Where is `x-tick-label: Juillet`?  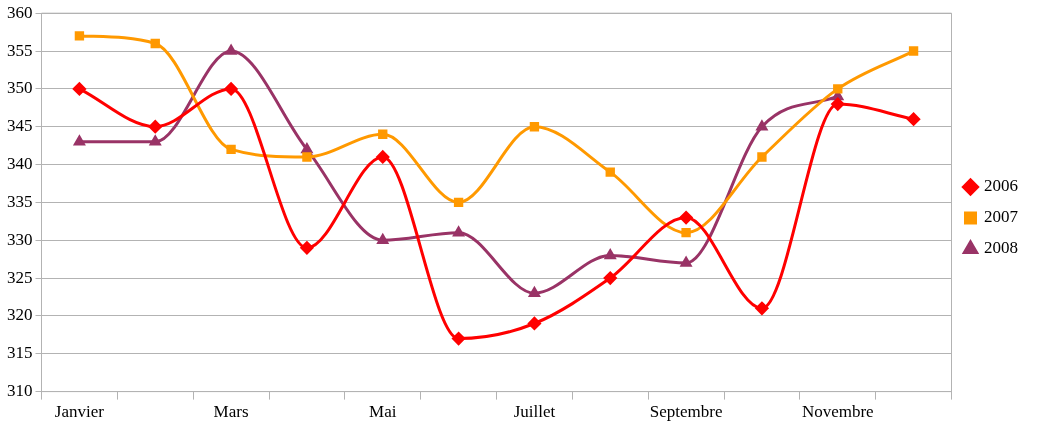 x-tick-label: Juillet is located at coordinates (534, 412).